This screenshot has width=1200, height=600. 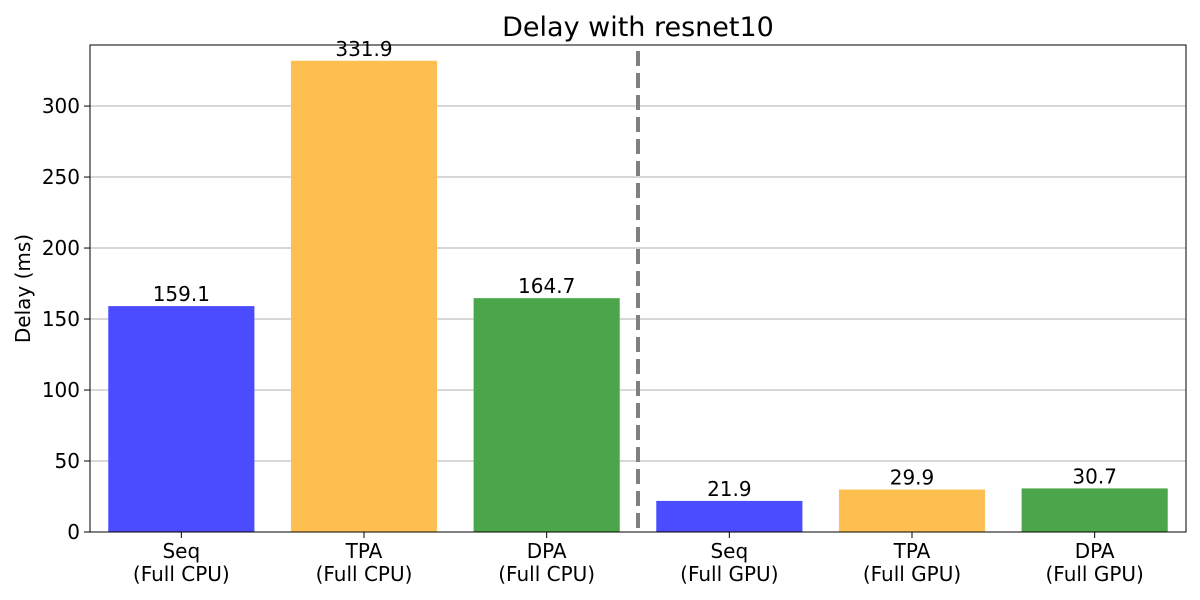 I want to click on y-tick-label: 50, so click(x=67, y=461).